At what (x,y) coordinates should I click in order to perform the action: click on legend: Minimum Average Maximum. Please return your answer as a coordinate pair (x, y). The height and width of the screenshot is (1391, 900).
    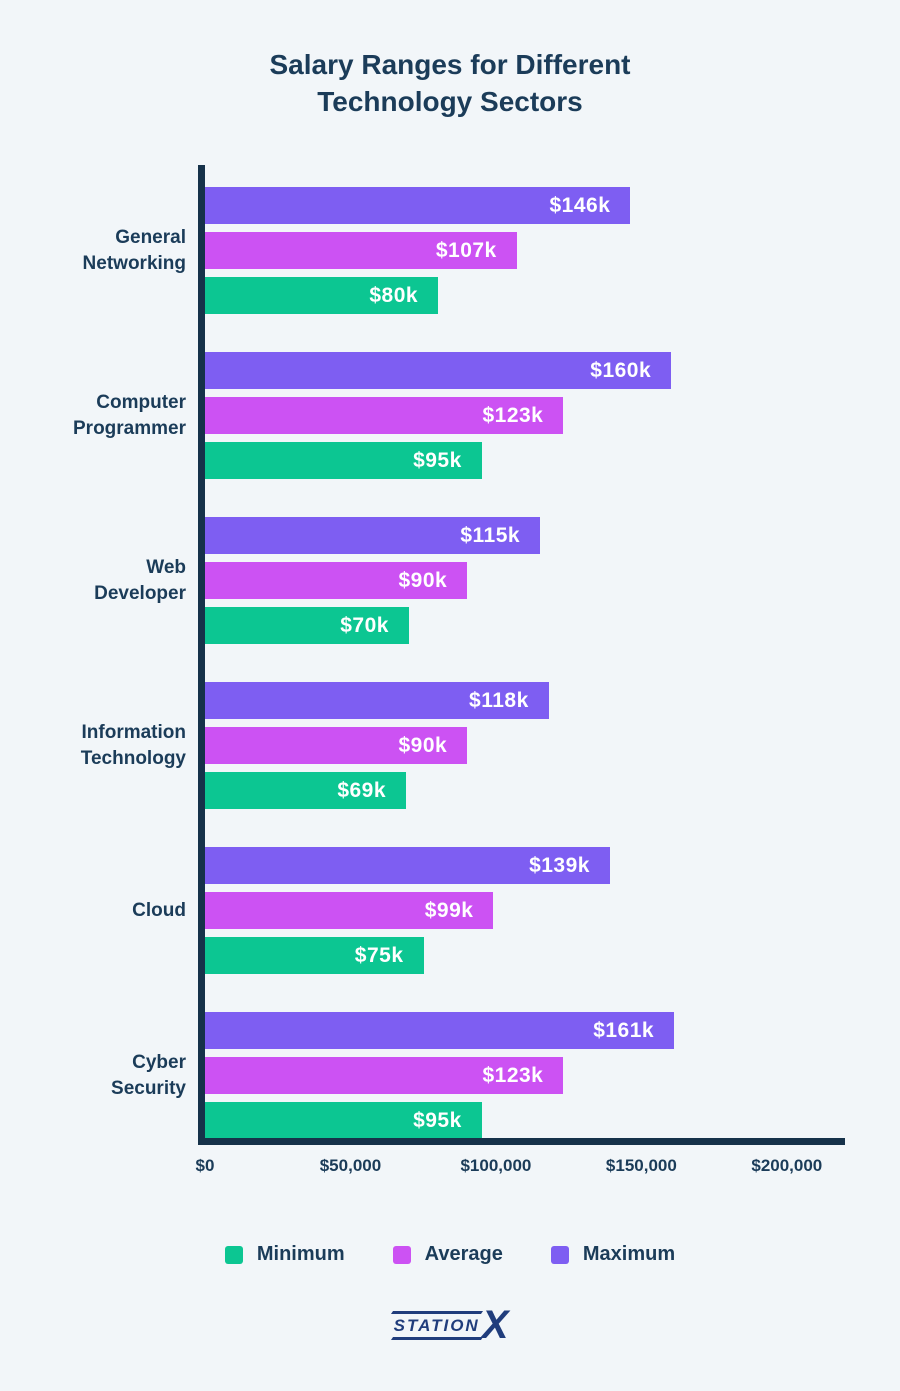
    Looking at the image, I should click on (450, 1254).